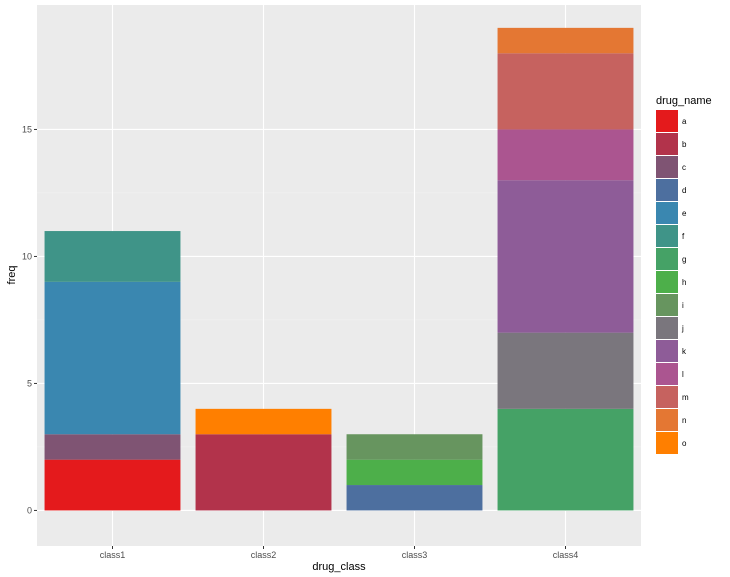 The width and height of the screenshot is (730, 577). What do you see at coordinates (263, 472) in the screenshot?
I see `bar-segment-class2-b` at bounding box center [263, 472].